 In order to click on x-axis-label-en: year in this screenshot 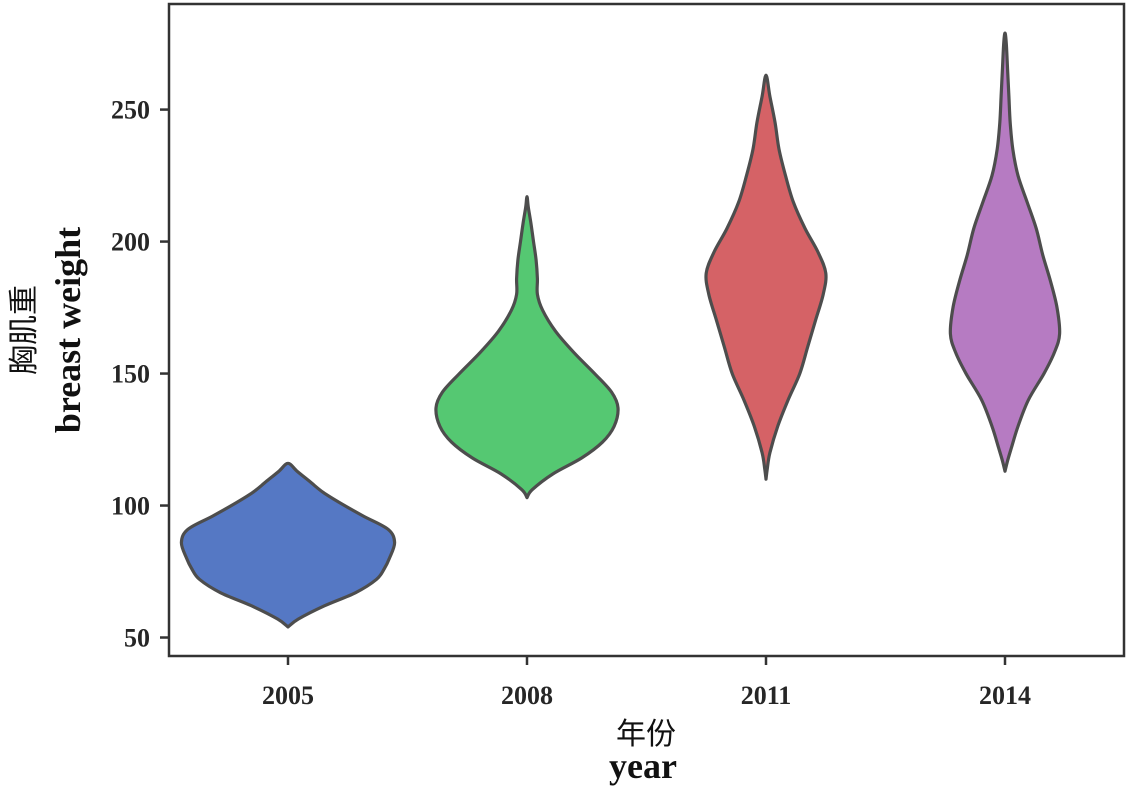, I will do `click(643, 766)`.